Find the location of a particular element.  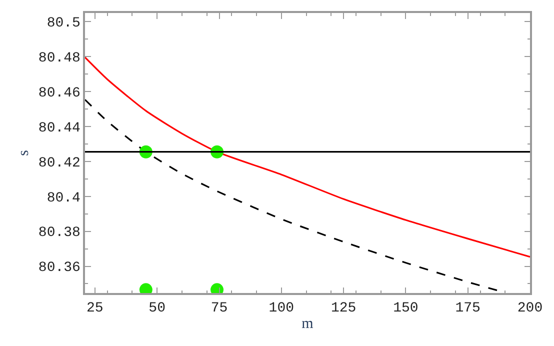

x-tick-label: 50 is located at coordinates (157, 308).